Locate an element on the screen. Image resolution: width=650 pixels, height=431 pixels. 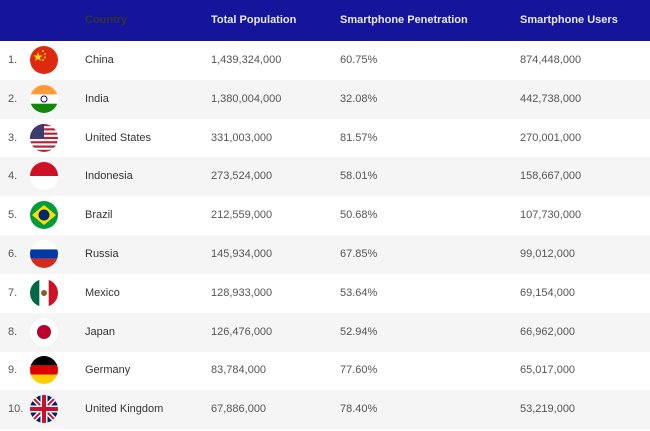
russia-flag-icon is located at coordinates (44, 254).